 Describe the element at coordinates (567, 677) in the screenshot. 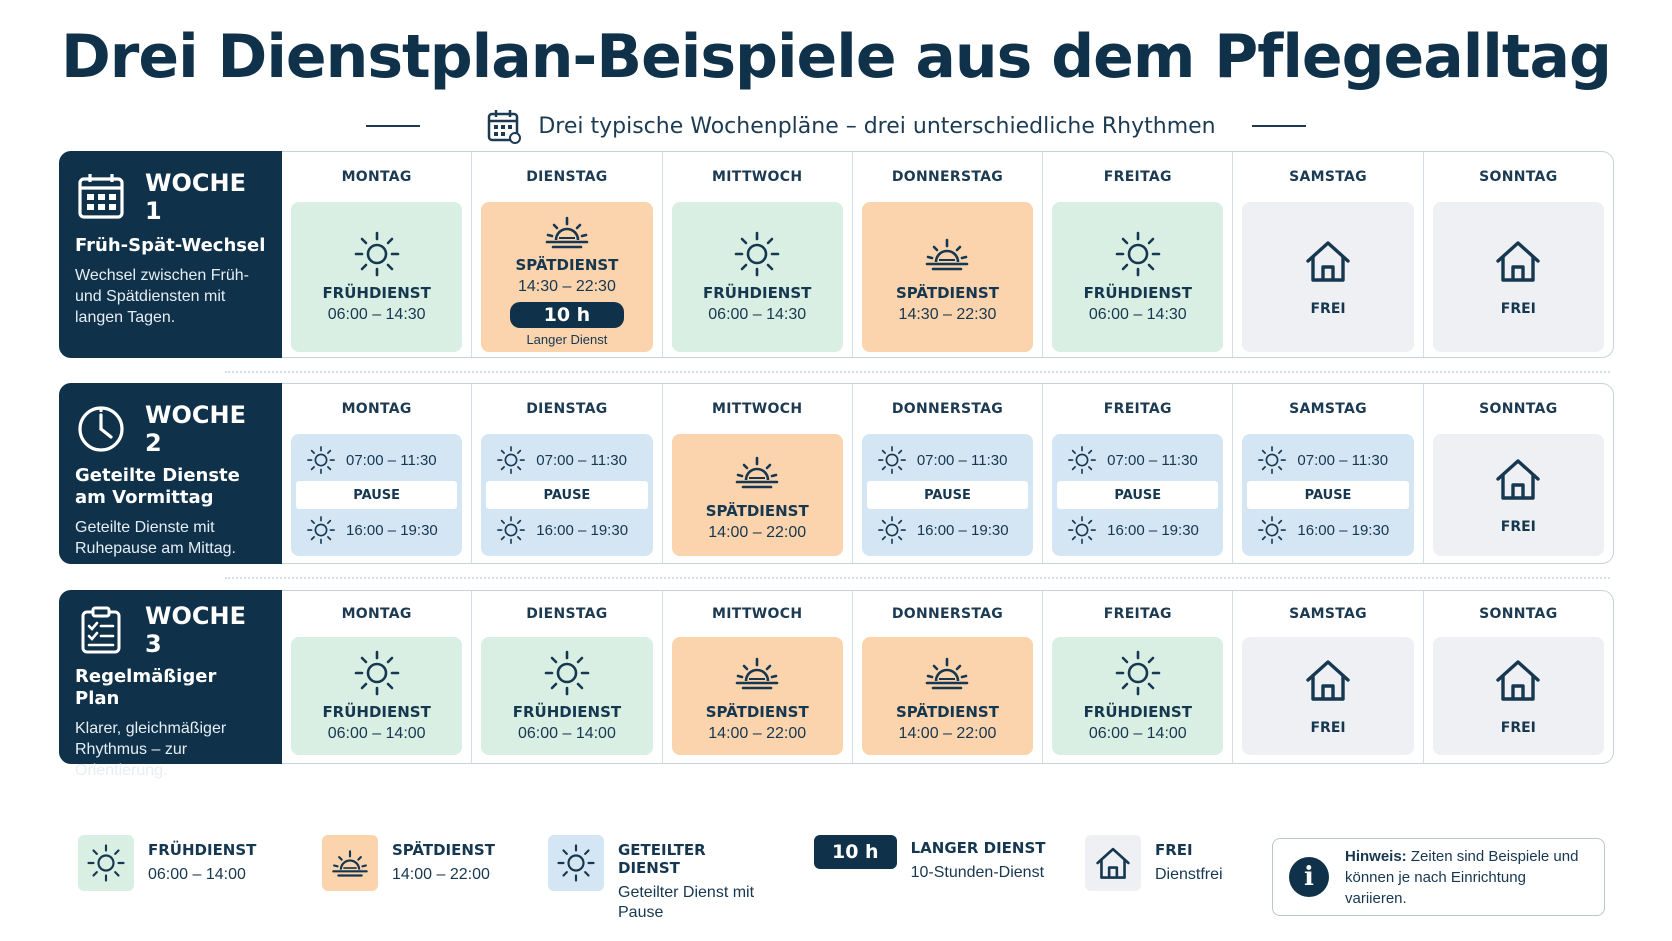

I see `day-column-tuesday: DIENSTAG FRÜHDIENST 06:00 – 14:00` at that location.